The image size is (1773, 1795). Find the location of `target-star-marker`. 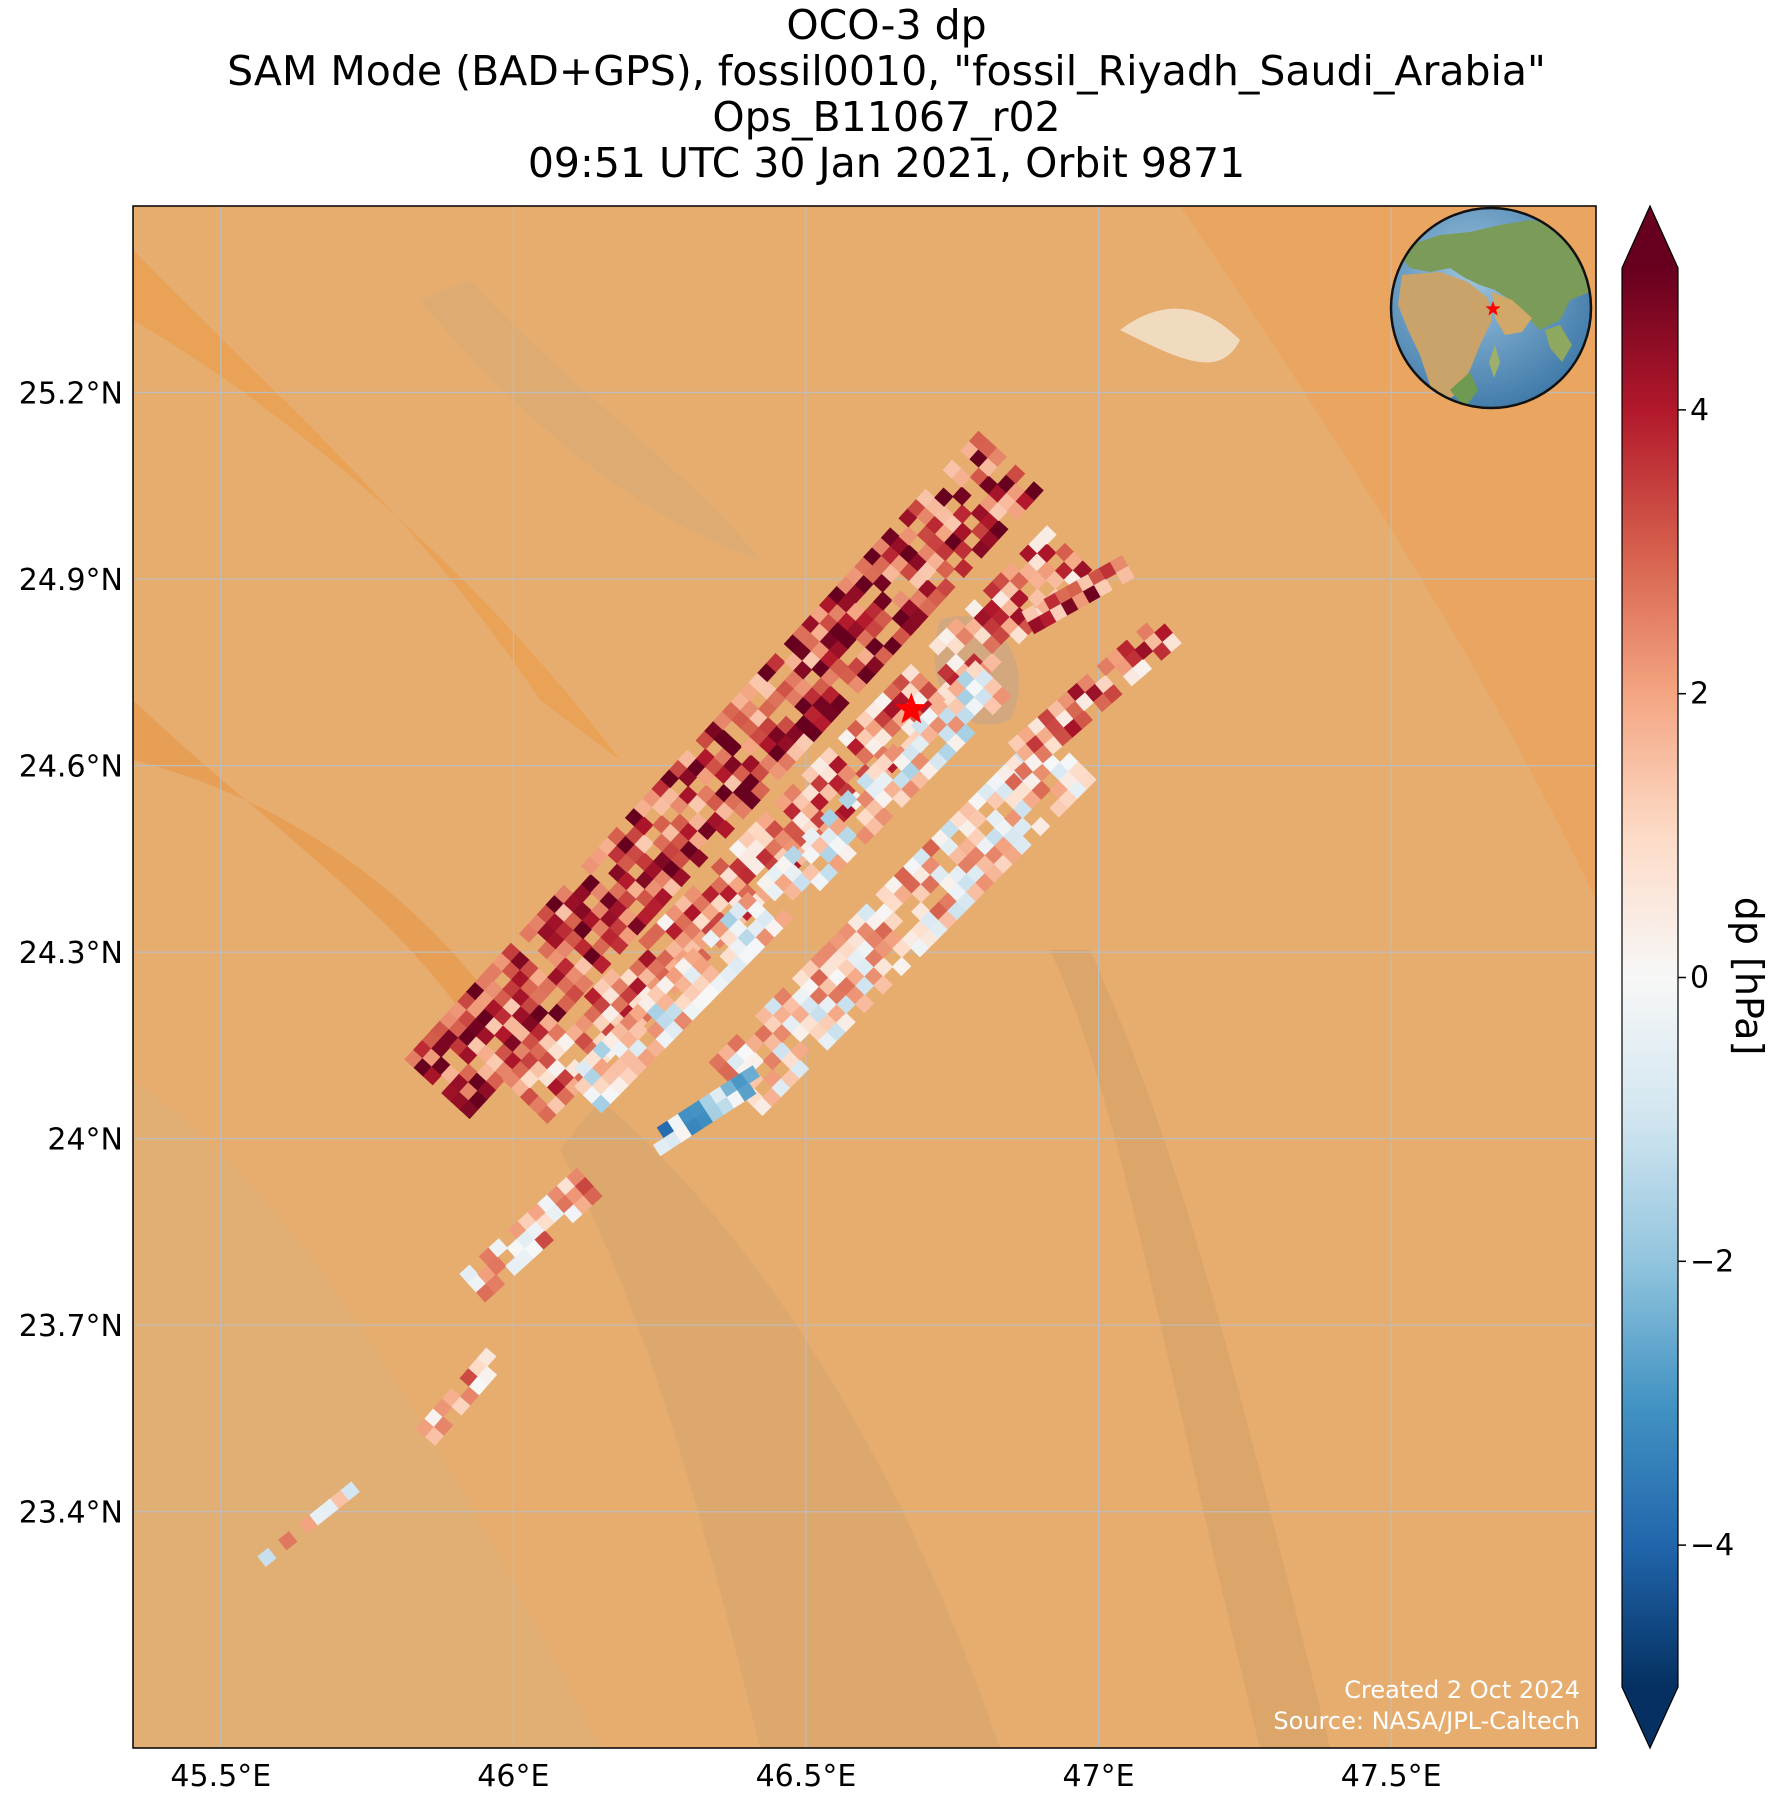

target-star-marker is located at coordinates (911, 708).